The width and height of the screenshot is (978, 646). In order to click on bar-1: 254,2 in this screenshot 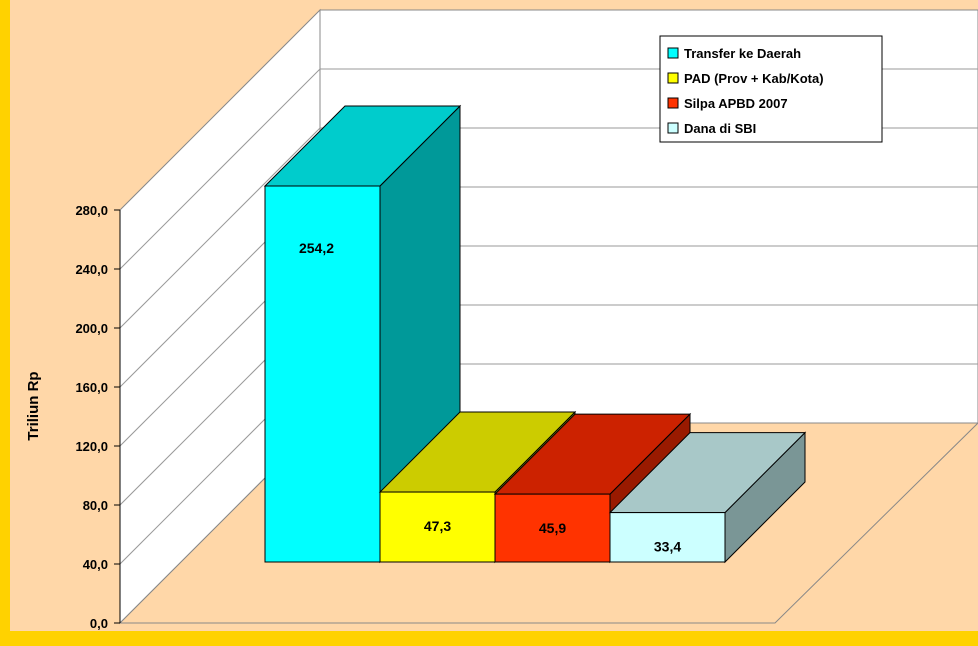, I will do `click(362, 334)`.